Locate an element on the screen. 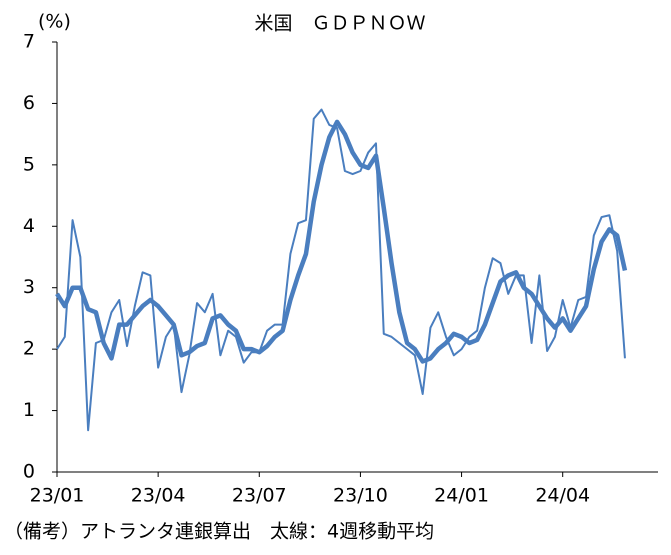  y-tick-label: 7 is located at coordinates (29, 42).